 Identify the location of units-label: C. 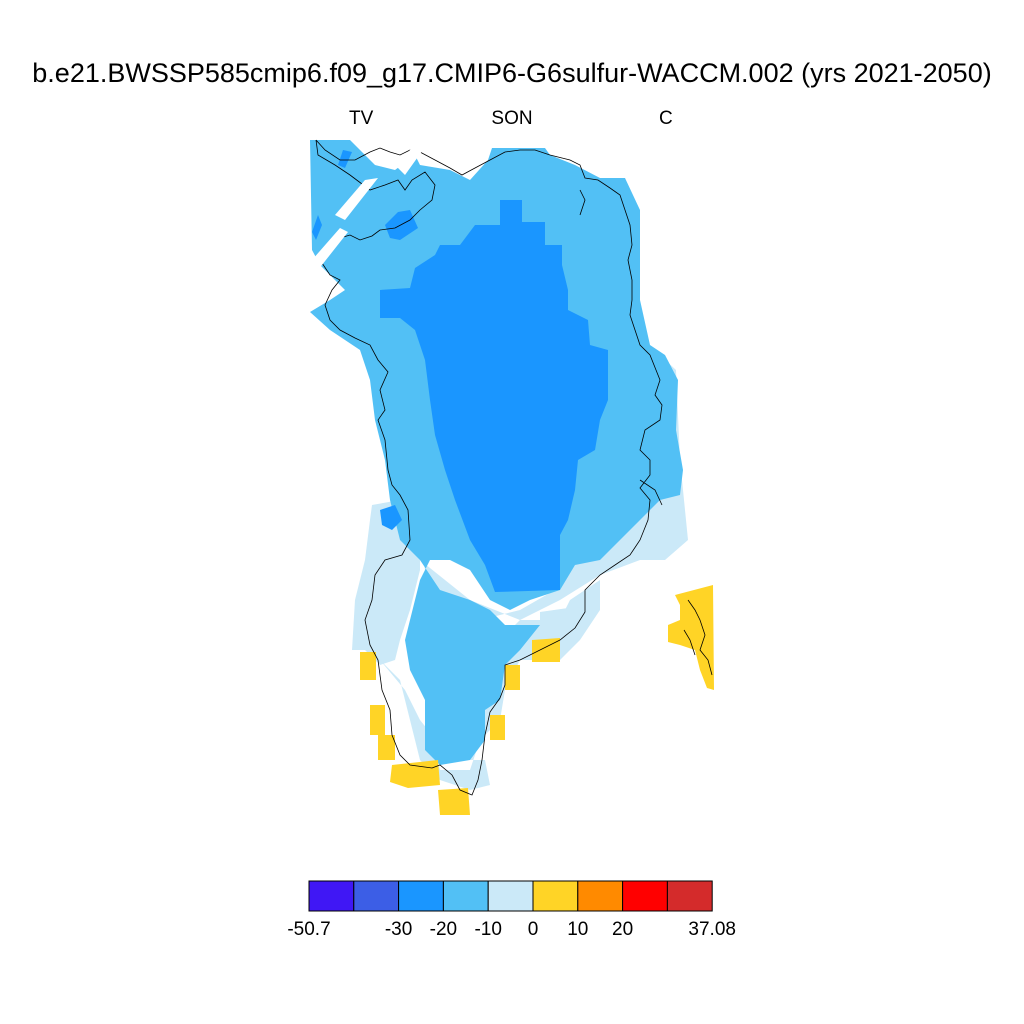
(666, 118).